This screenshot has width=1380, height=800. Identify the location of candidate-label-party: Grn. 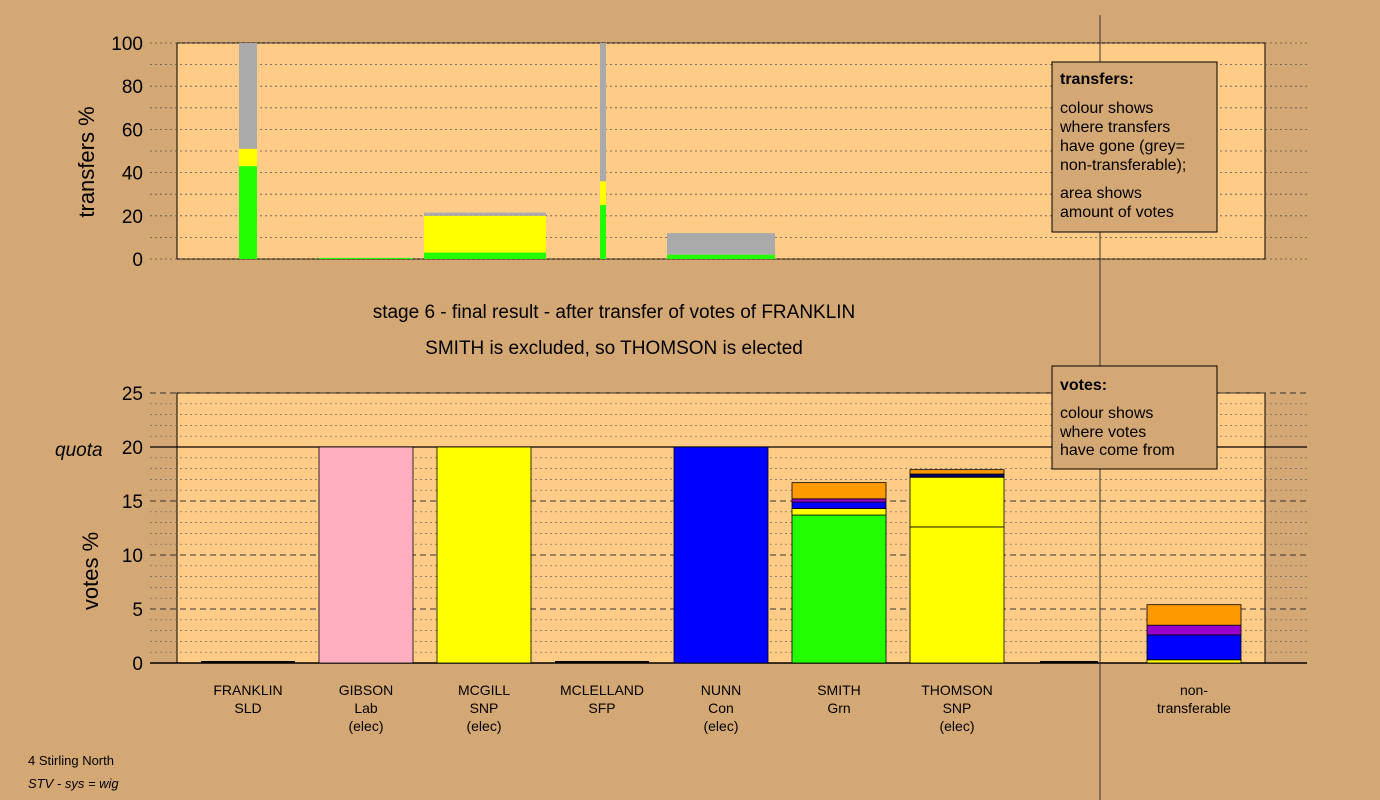
(838, 708).